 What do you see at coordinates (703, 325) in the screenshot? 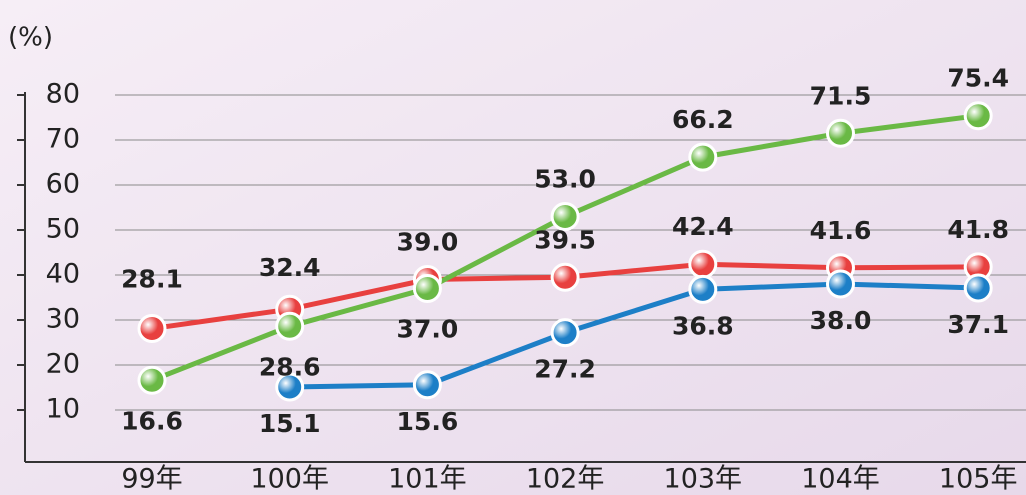
I see `data-label: 36.8` at bounding box center [703, 325].